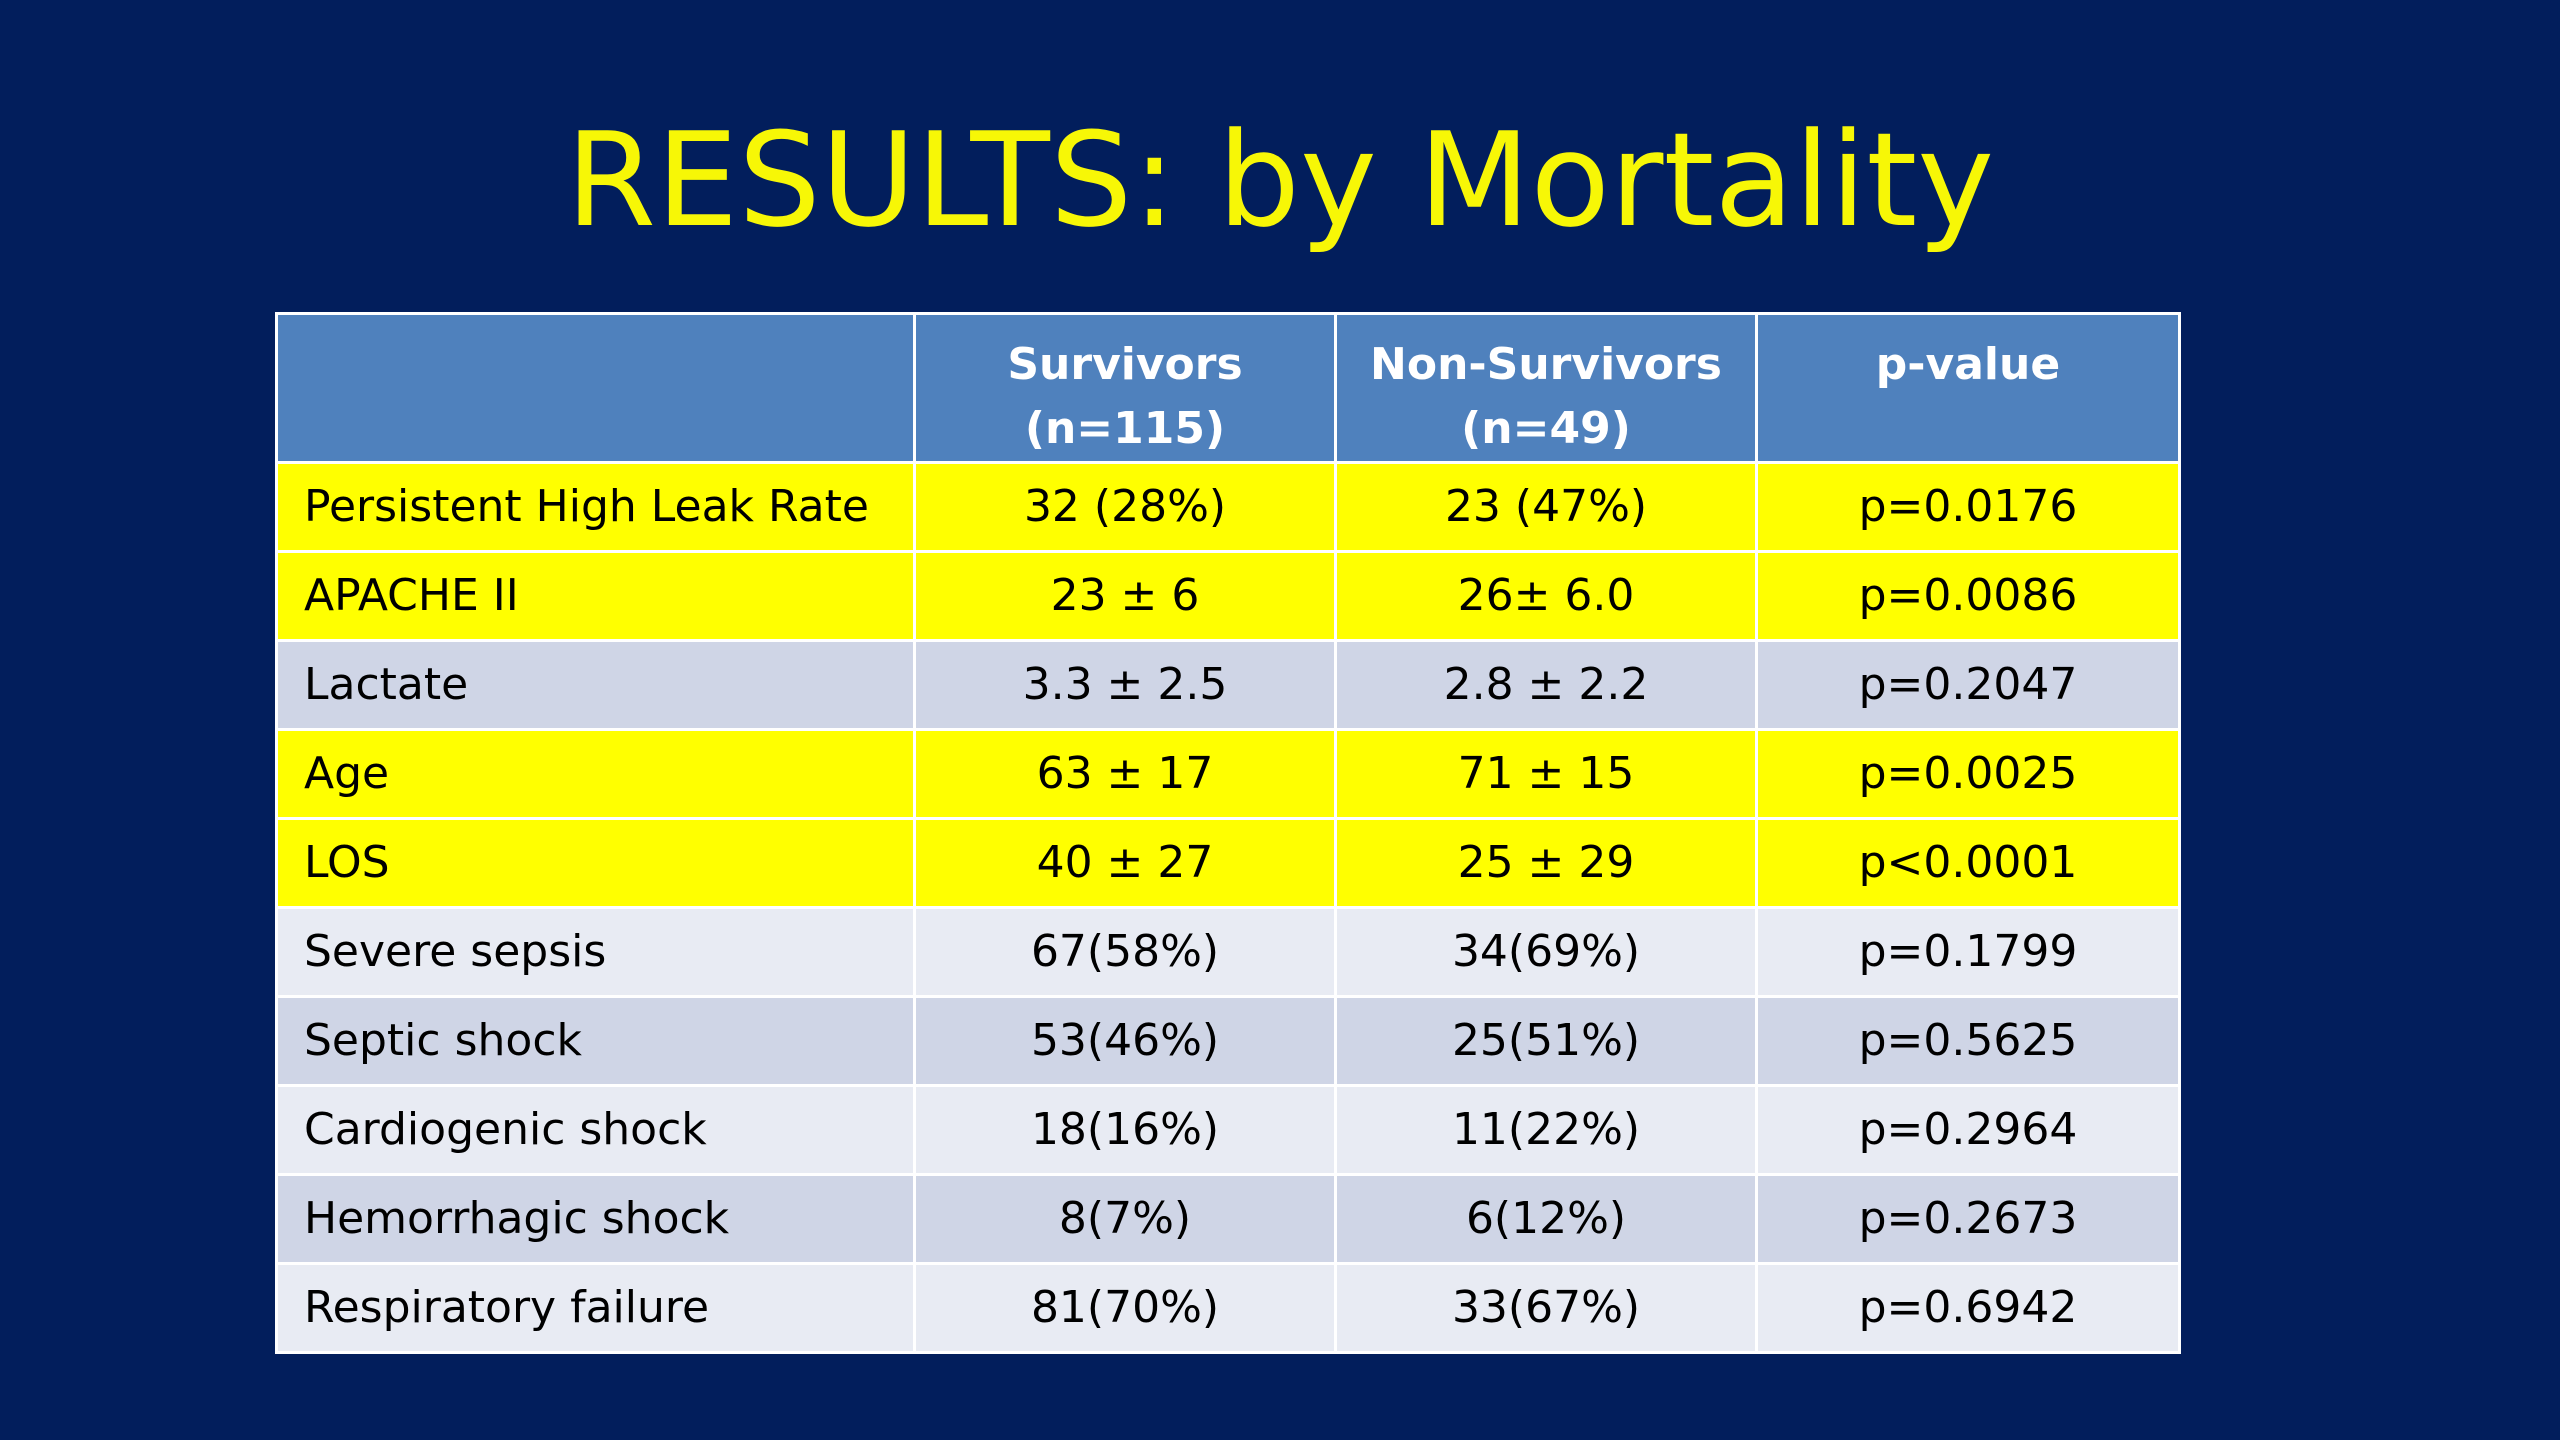 The width and height of the screenshot is (2560, 1440). Describe the element at coordinates (1968, 507) in the screenshot. I see `p-value: p=0.0176` at that location.